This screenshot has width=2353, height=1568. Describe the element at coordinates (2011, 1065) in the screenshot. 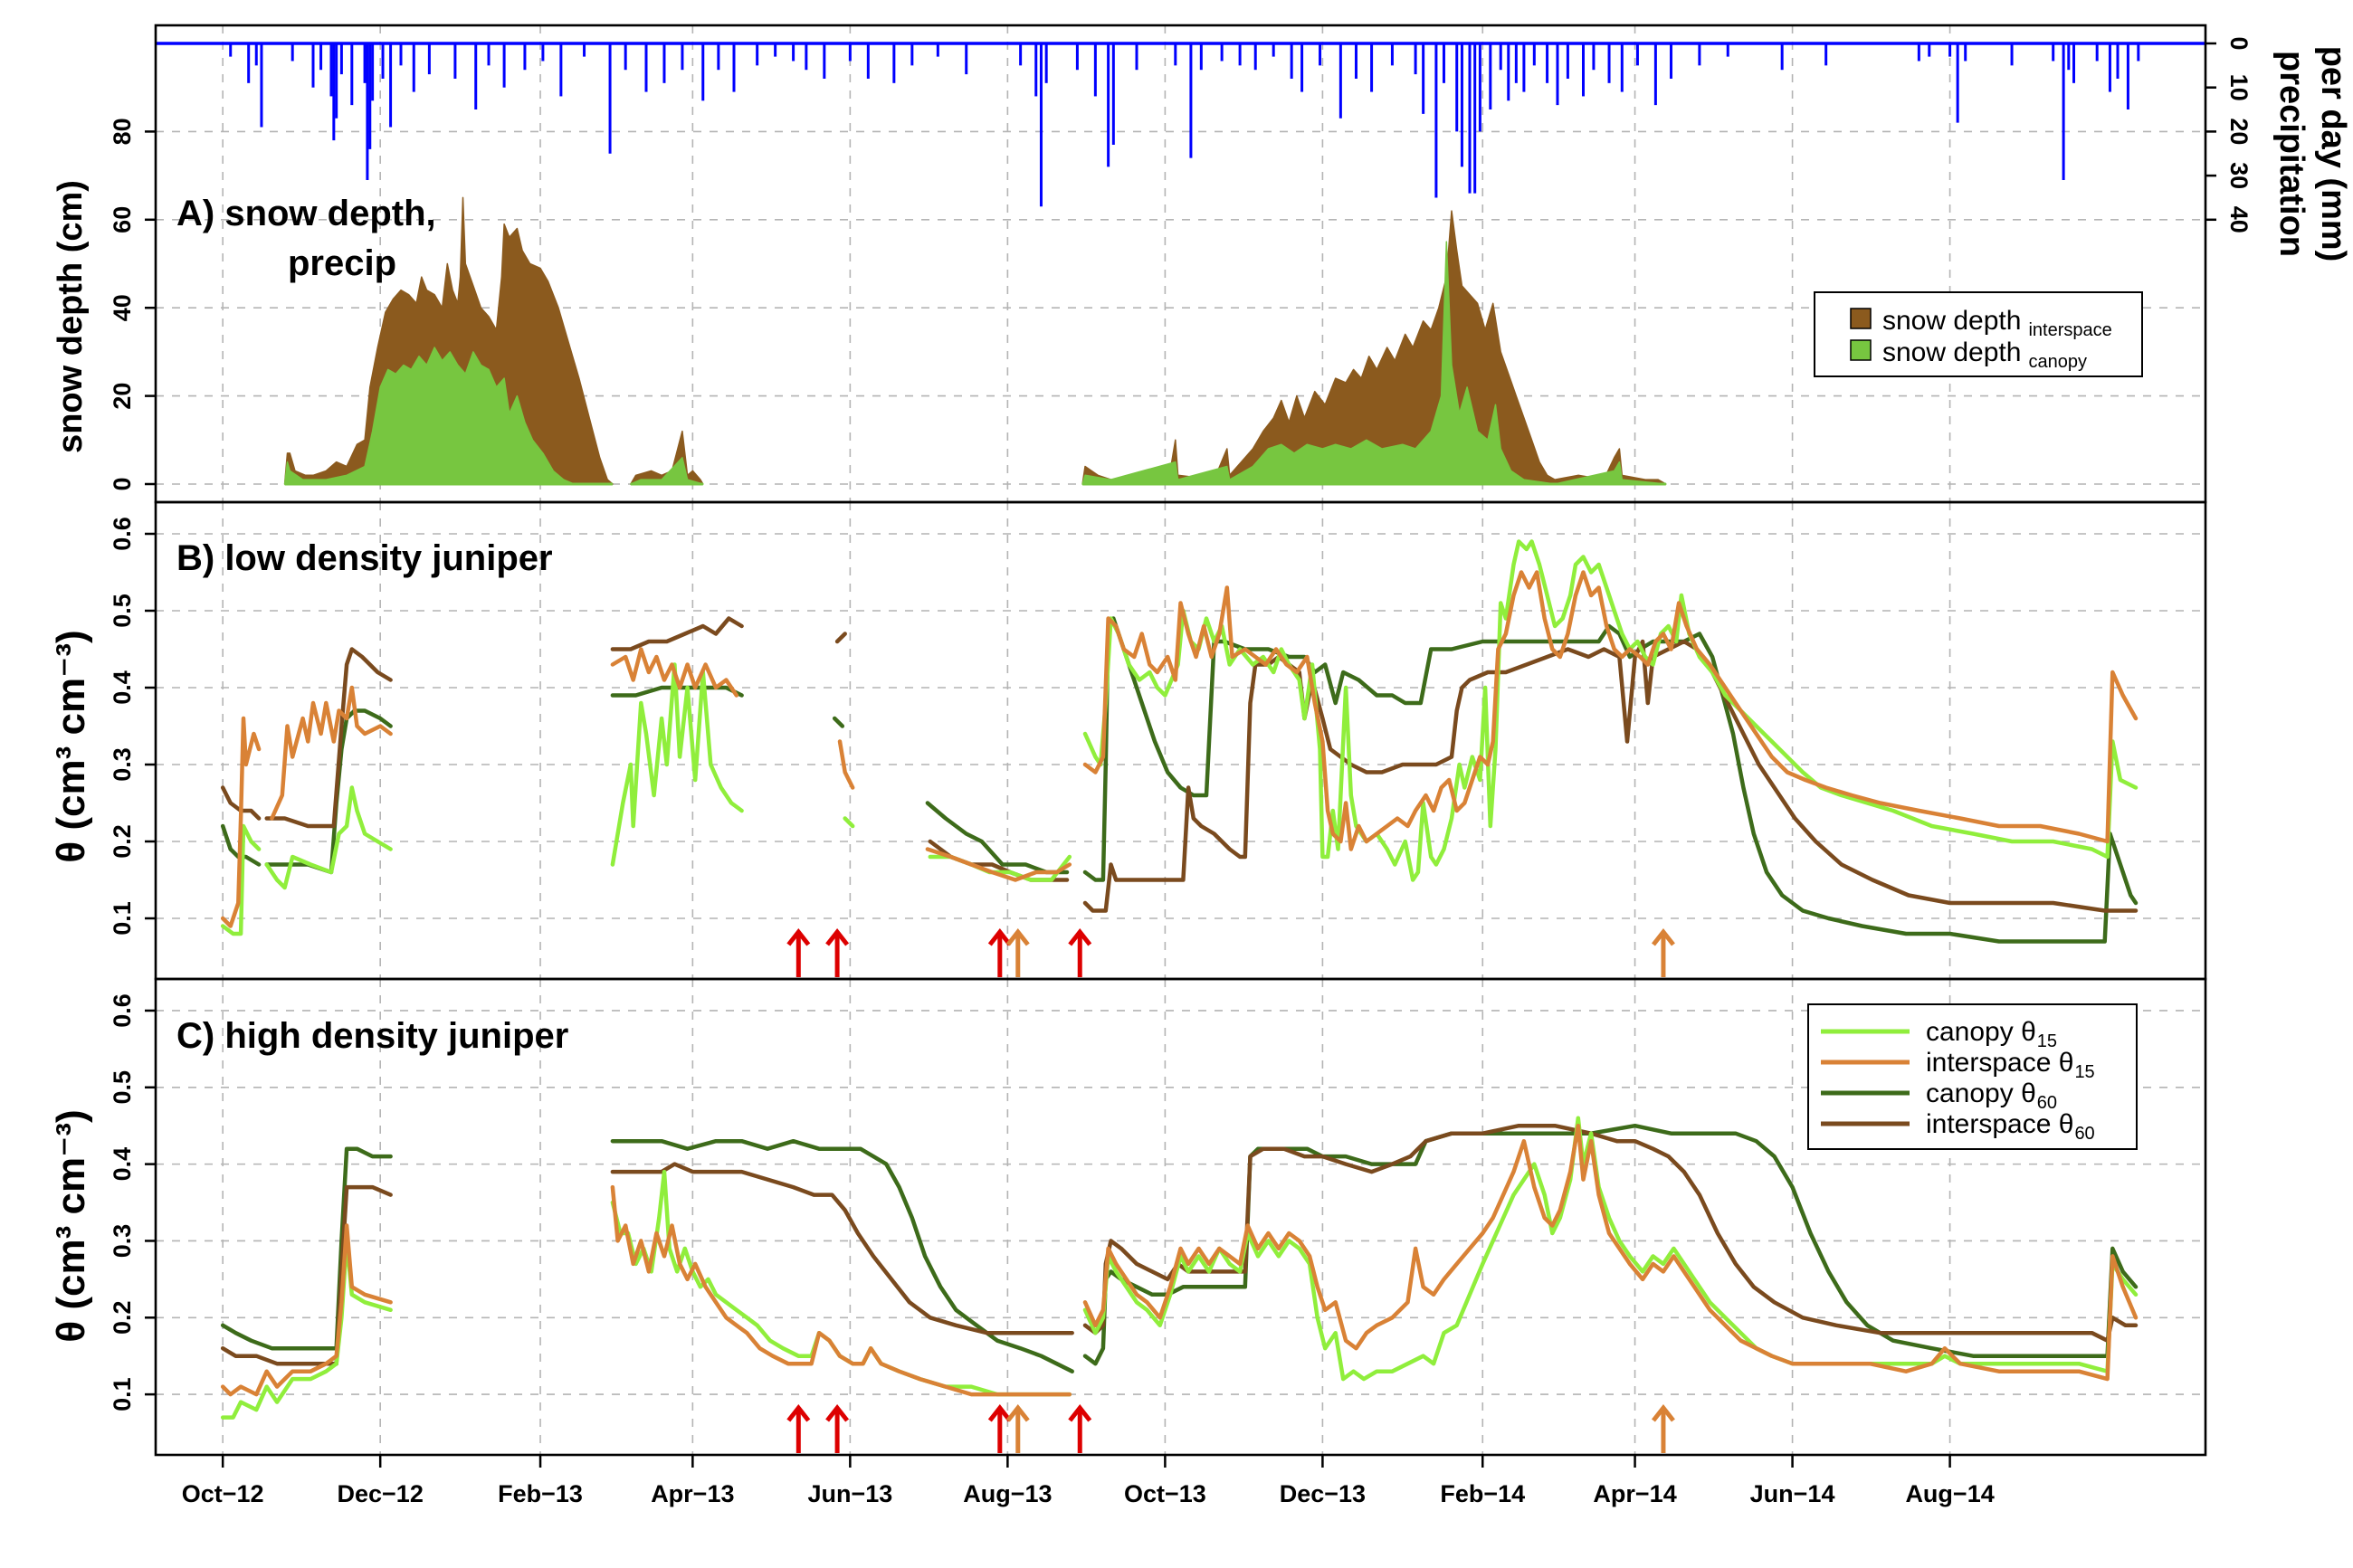

I see `legend-label-interspace-15: interspace θ15` at that location.